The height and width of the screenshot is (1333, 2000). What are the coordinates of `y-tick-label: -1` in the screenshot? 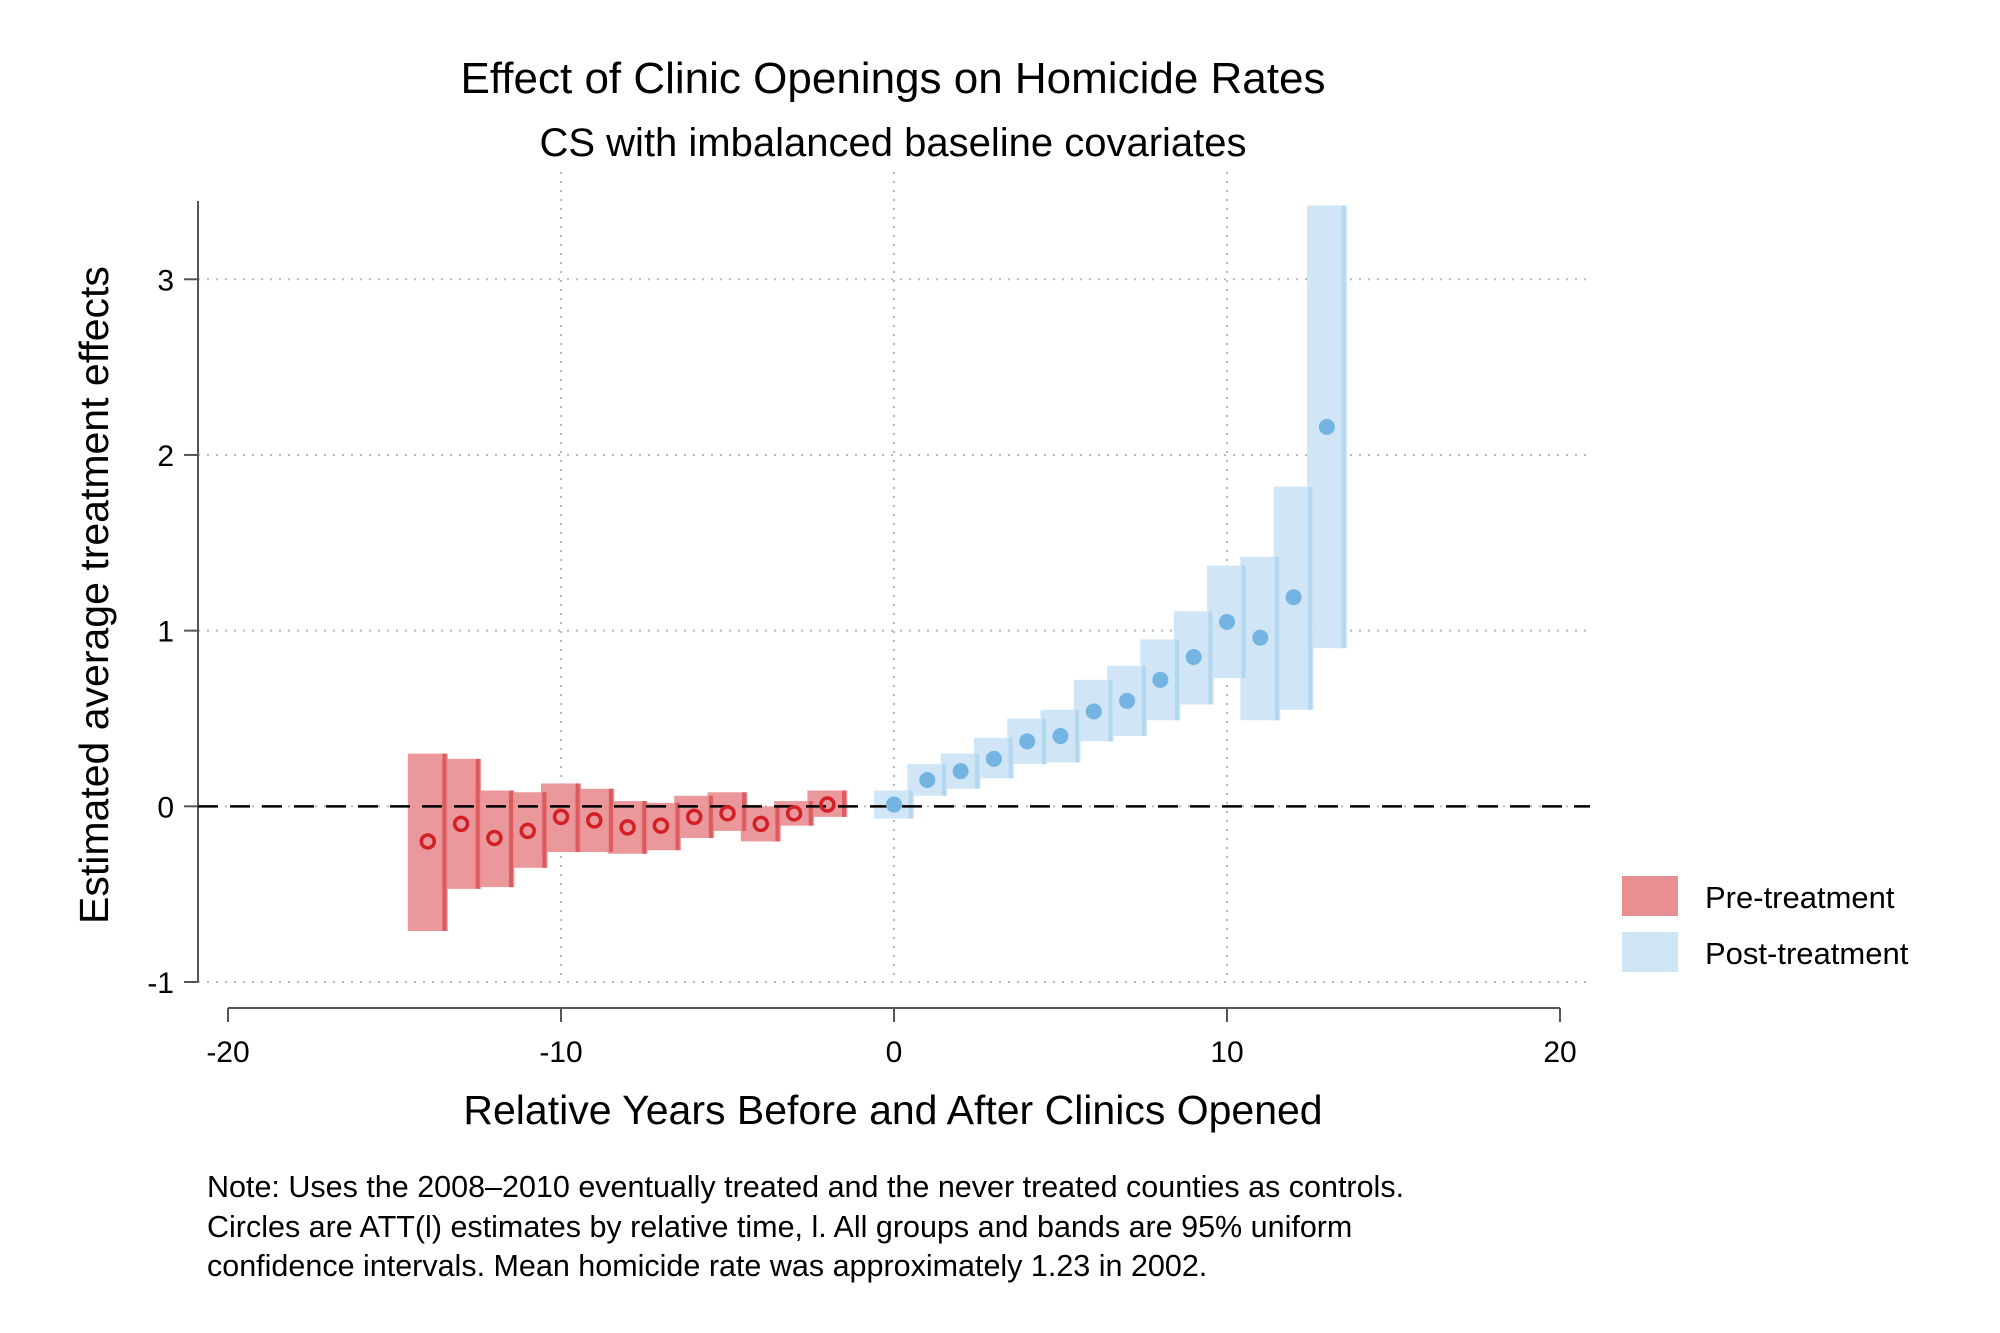 It's located at (160, 983).